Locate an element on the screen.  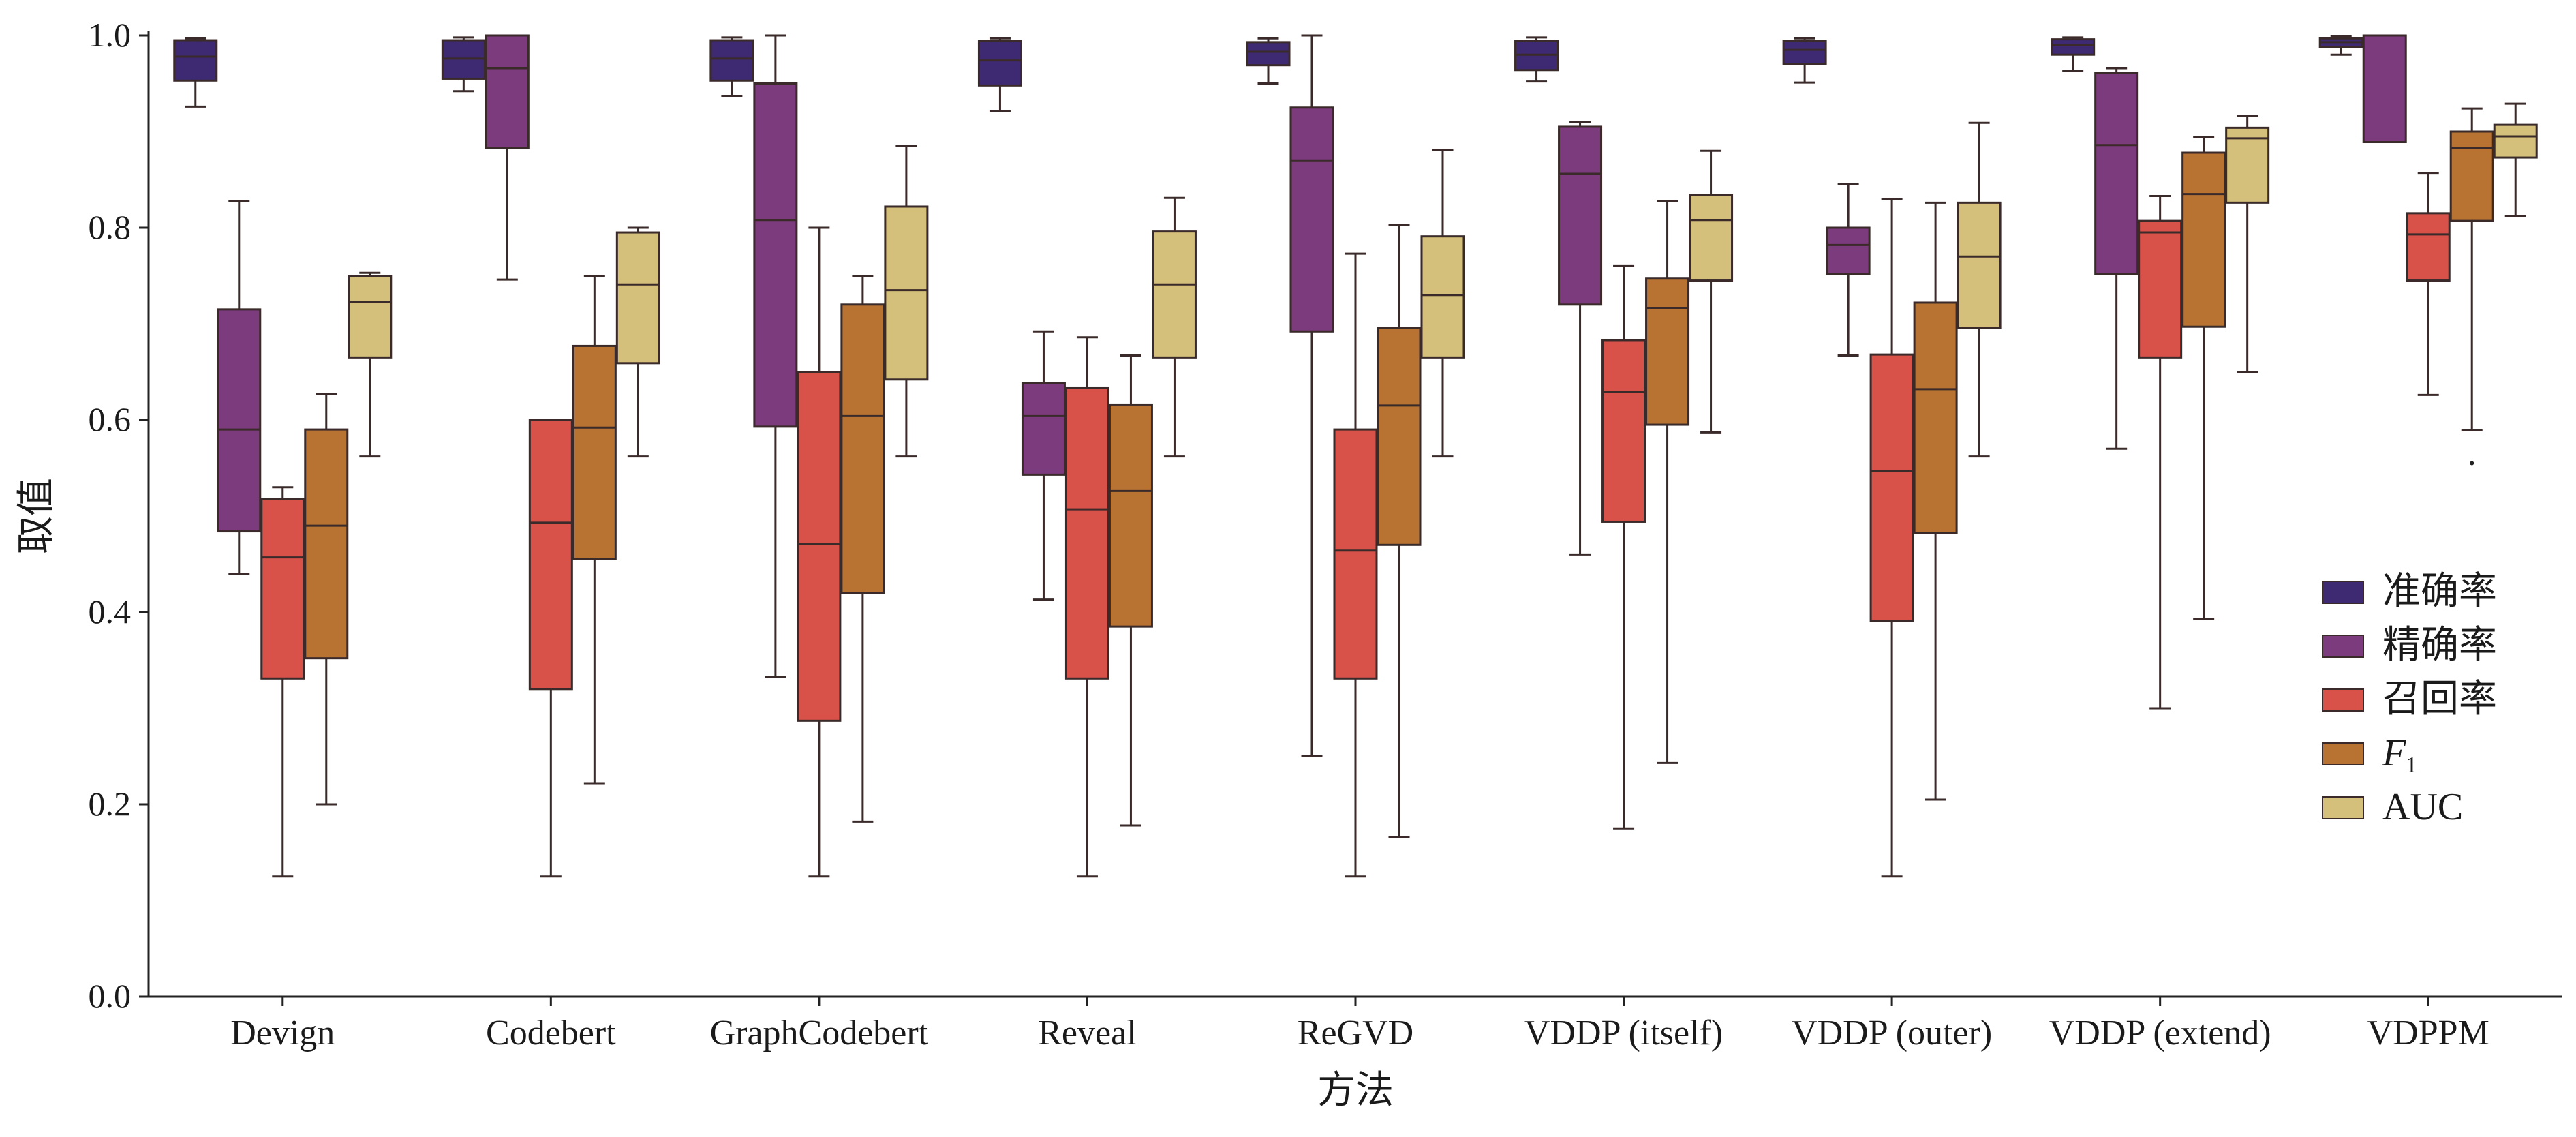
y-tick-label: 0.2 is located at coordinates (110, 804).